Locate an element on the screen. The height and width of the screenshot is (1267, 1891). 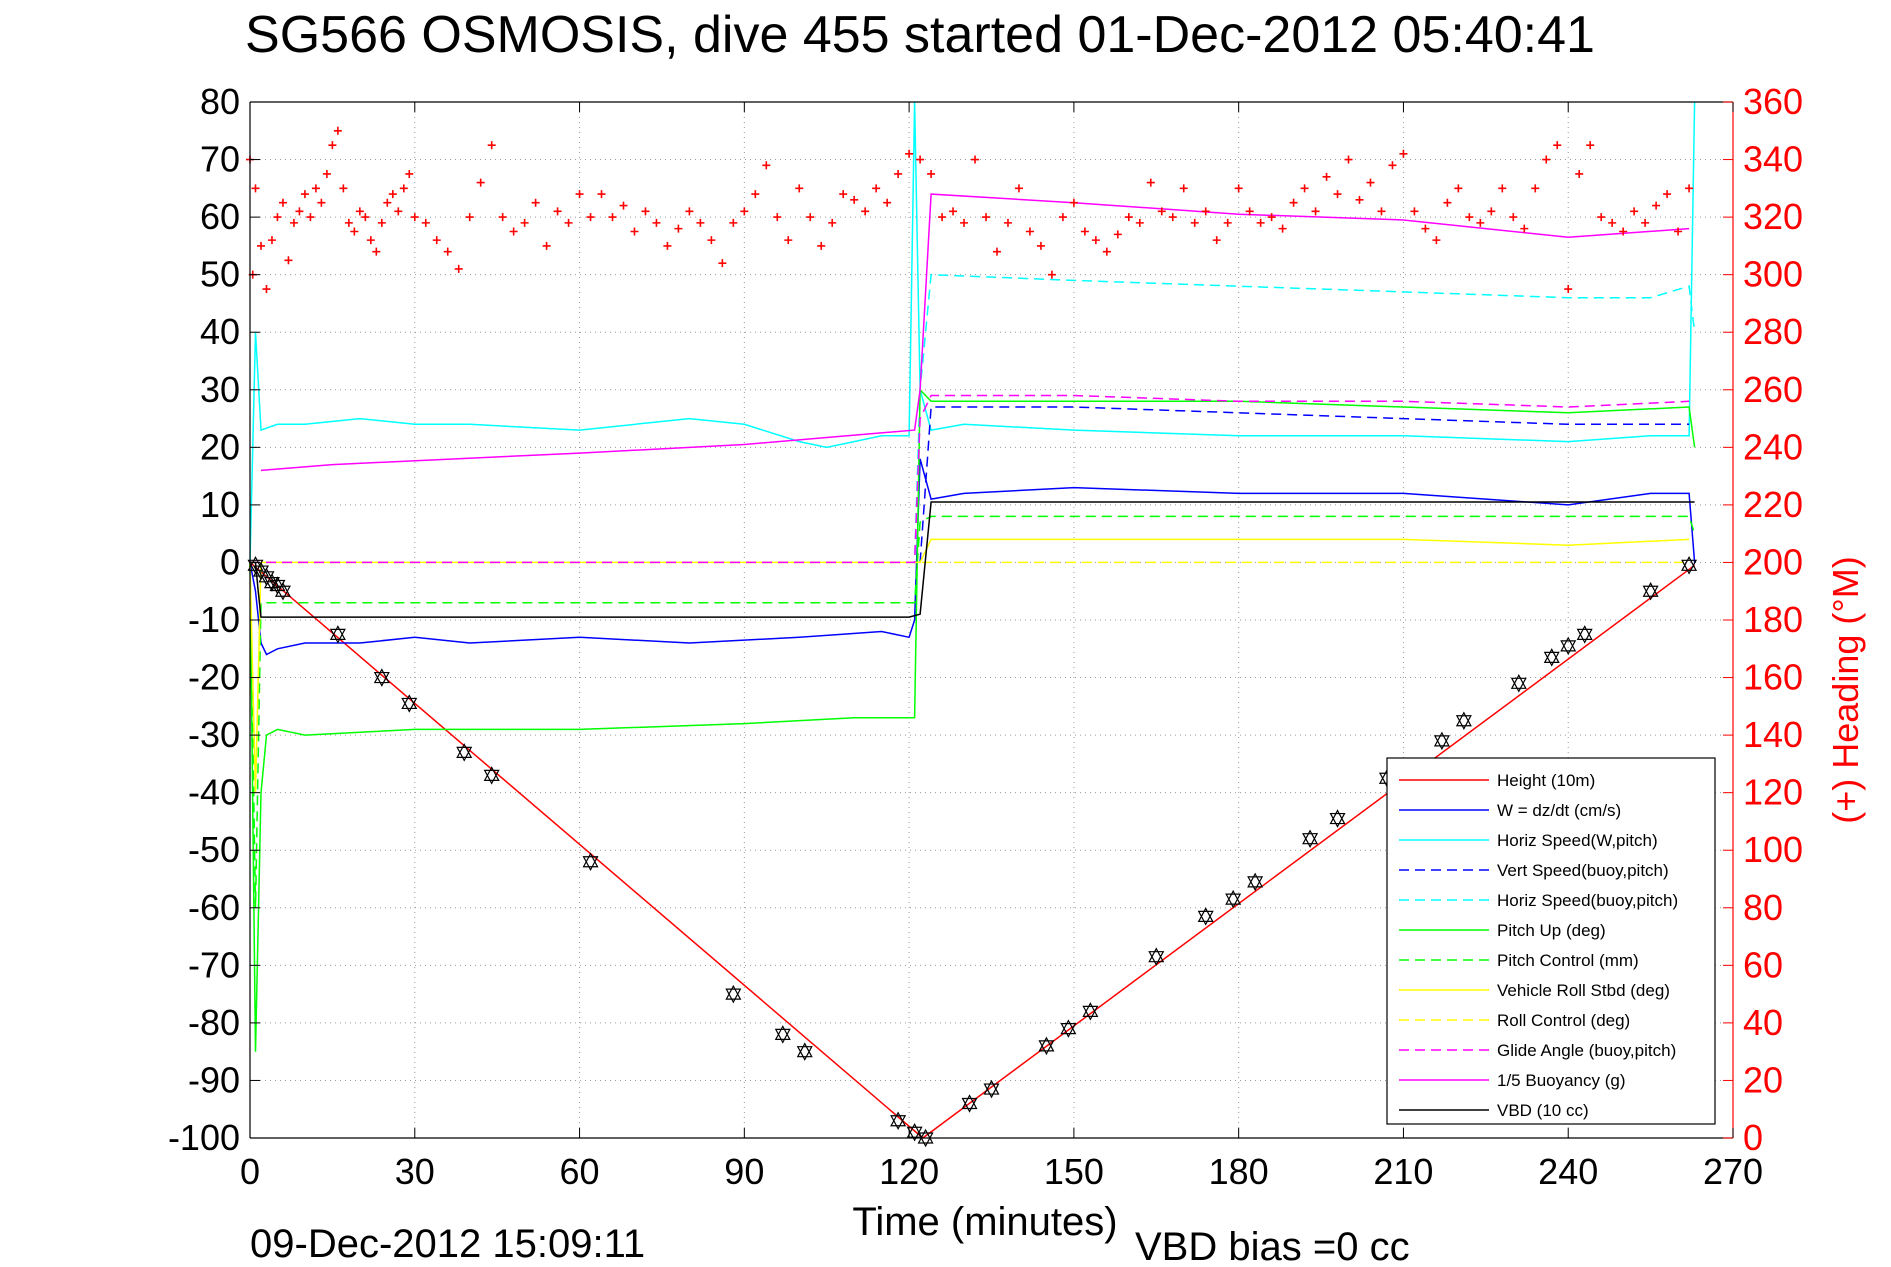
legend-entry: Pitch Control (mm) is located at coordinates (1568, 960).